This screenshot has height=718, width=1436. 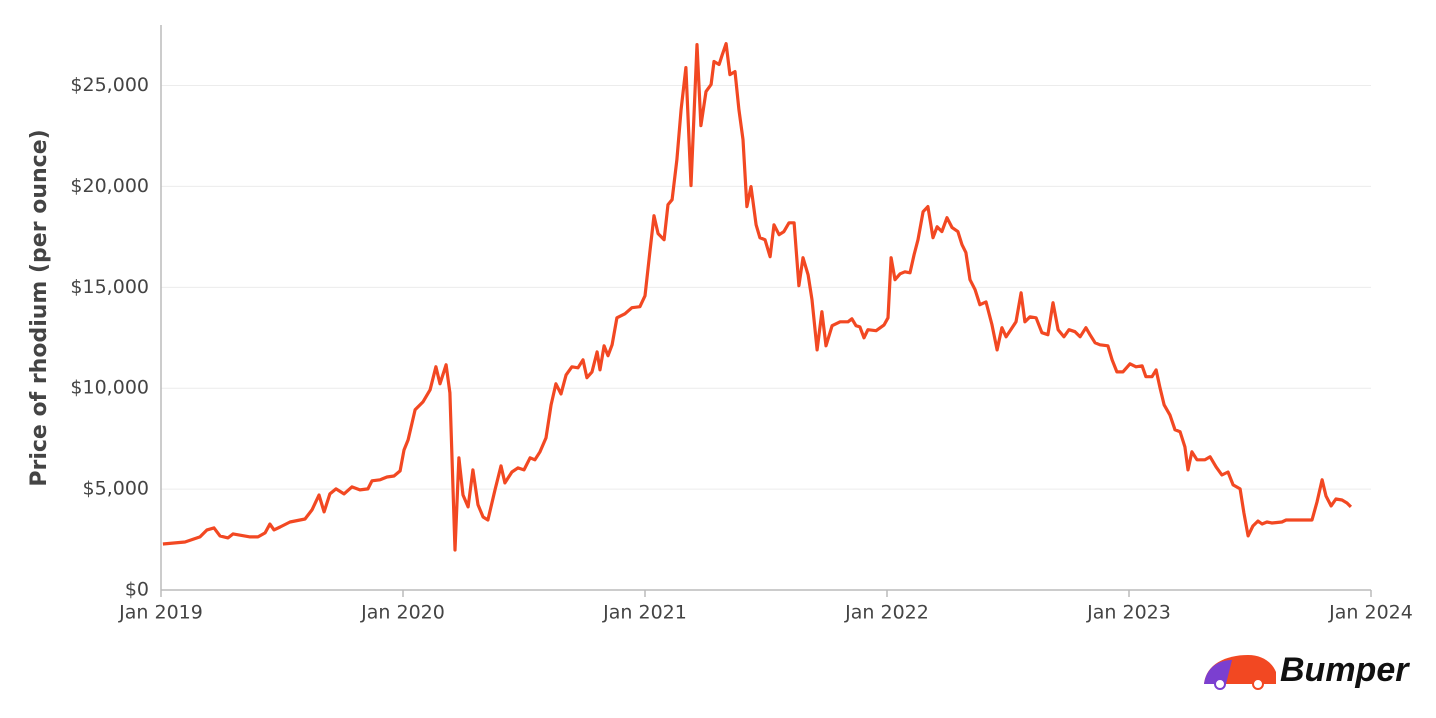 What do you see at coordinates (116, 489) in the screenshot?
I see `y-tick-label: $5,000` at bounding box center [116, 489].